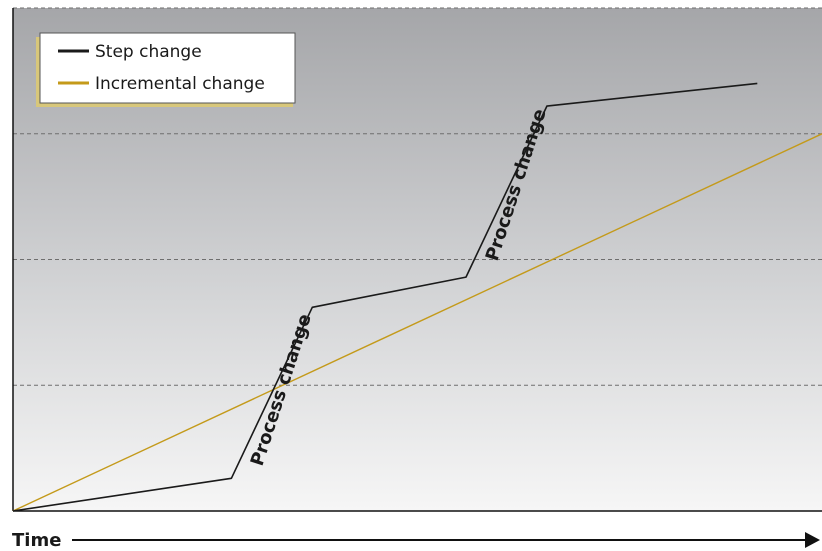  Describe the element at coordinates (148, 52) in the screenshot. I see `legend-label-step-change: Step change` at that location.